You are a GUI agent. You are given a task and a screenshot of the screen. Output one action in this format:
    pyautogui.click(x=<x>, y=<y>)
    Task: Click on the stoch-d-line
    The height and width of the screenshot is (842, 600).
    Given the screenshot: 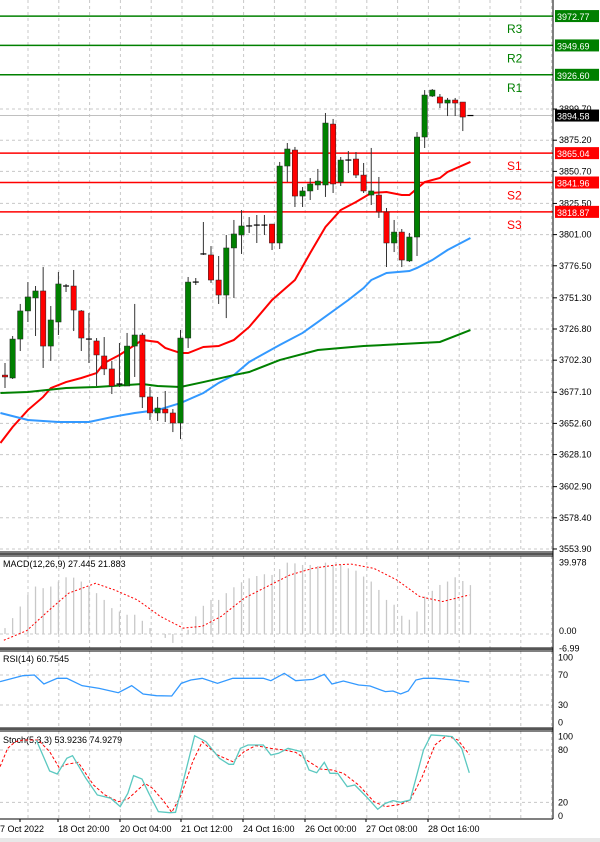 What is the action you would take?
    pyautogui.click(x=235, y=774)
    